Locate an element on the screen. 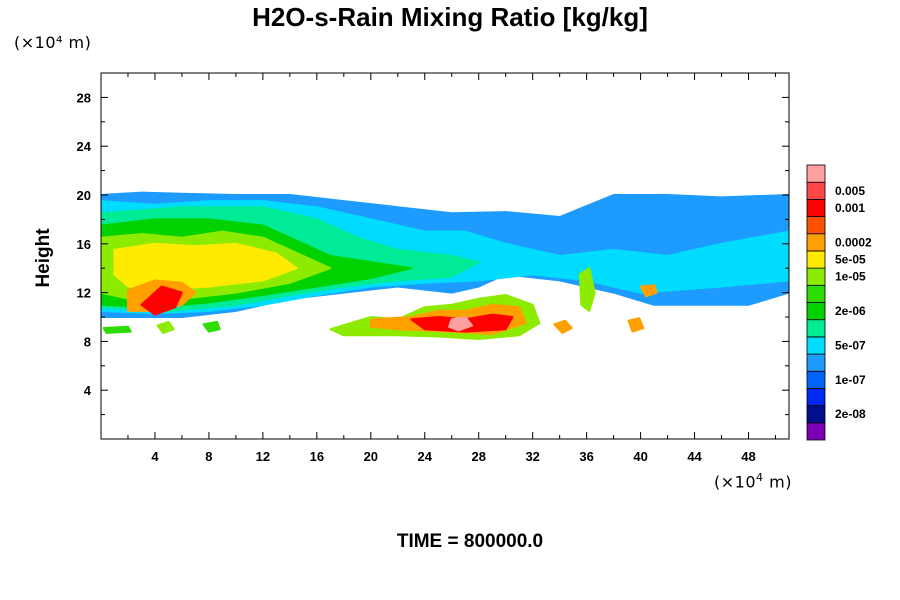  x-tick-label: 8 is located at coordinates (208, 456).